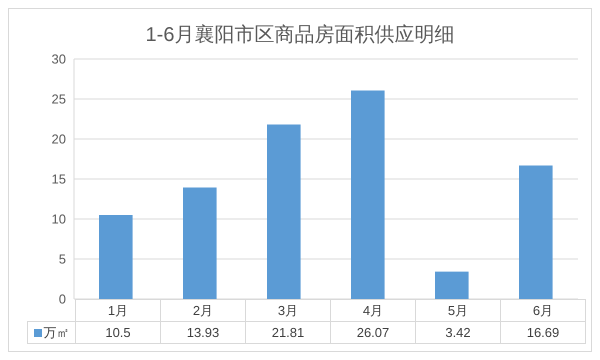 Image resolution: width=600 pixels, height=360 pixels. I want to click on data-label: 16.69, so click(543, 333).